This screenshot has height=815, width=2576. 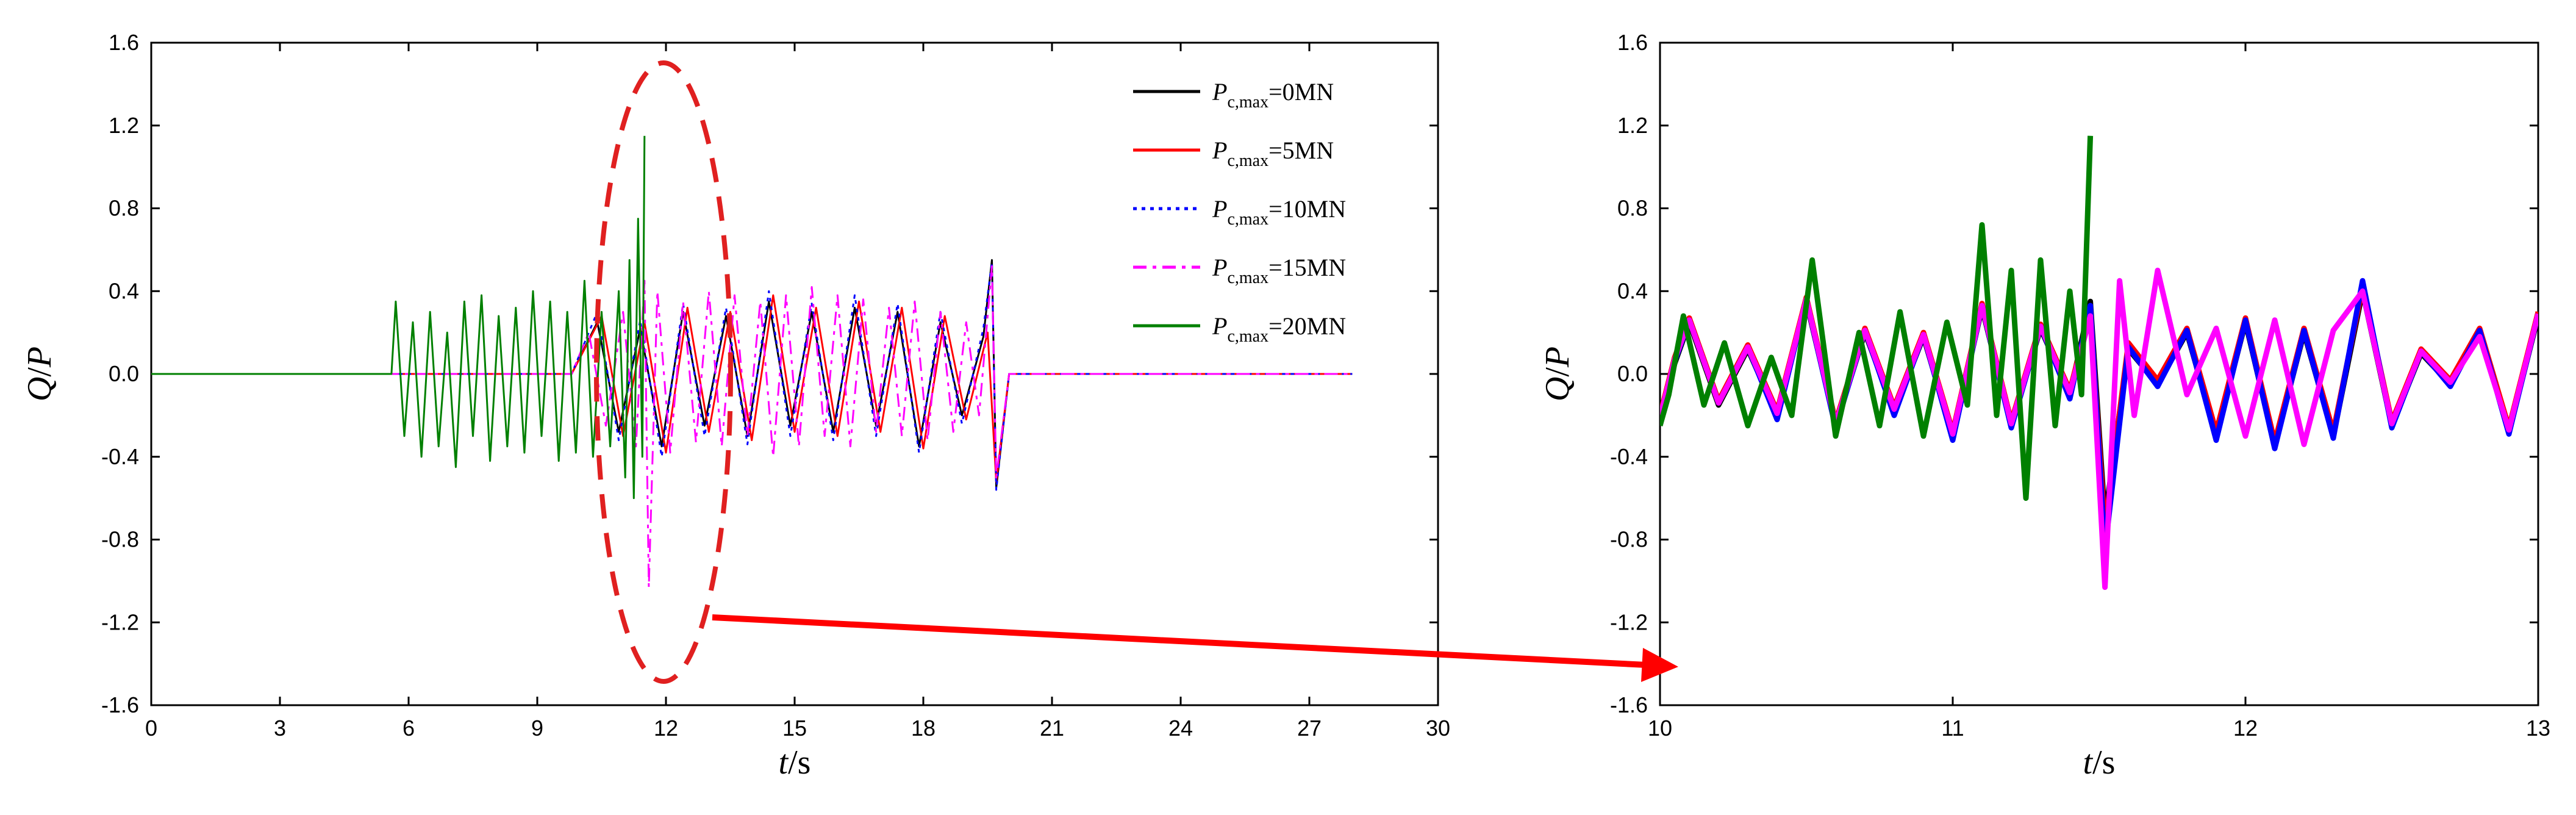 What do you see at coordinates (2103, 763) in the screenshot?
I see `right-x-axis-unit: /s` at bounding box center [2103, 763].